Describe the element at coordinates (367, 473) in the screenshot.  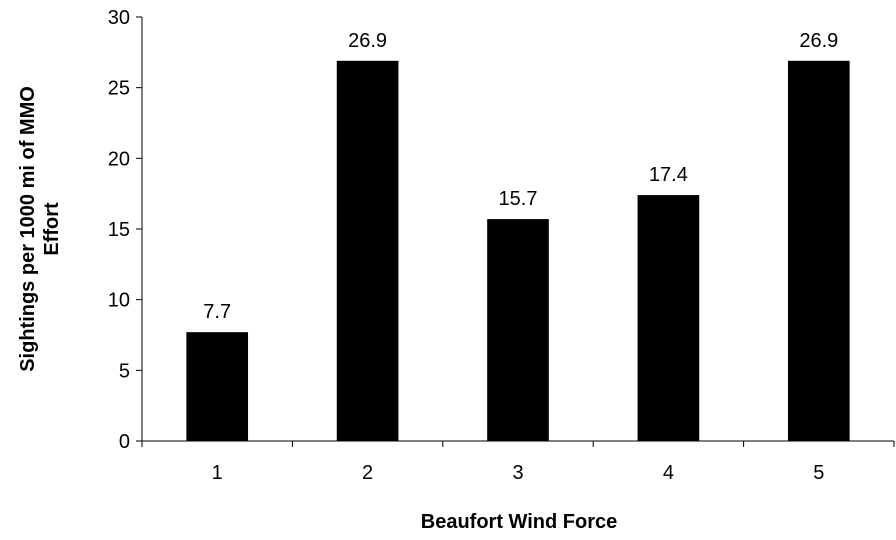
I see `x-tick-label: 2` at that location.